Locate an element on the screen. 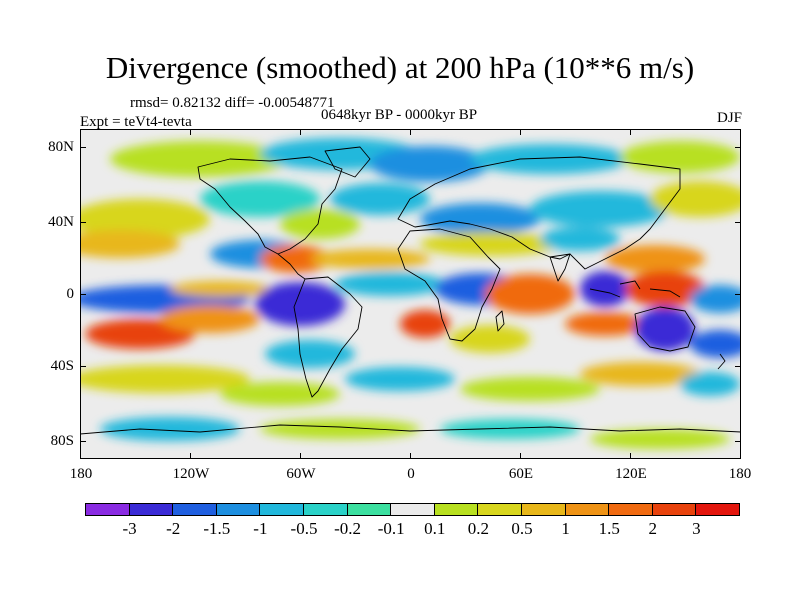 This screenshot has height=600, width=800. lon-tick-label: 120W is located at coordinates (191, 474).